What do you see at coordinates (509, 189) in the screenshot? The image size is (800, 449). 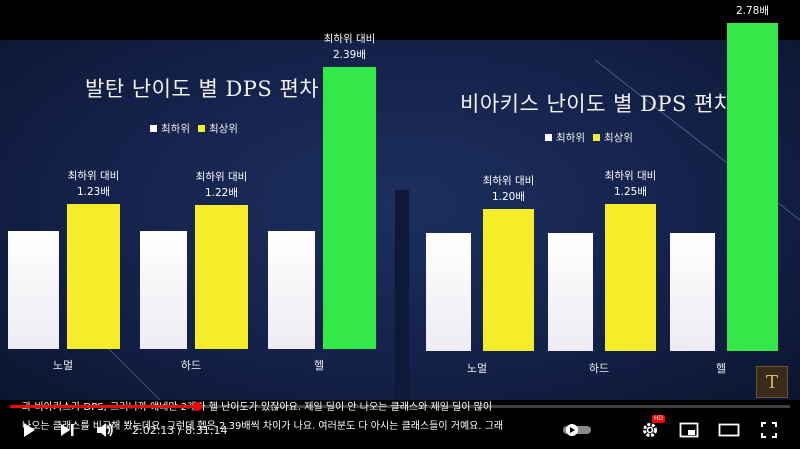 I see `ratio-label: 최하위 대비 1.20배` at bounding box center [509, 189].